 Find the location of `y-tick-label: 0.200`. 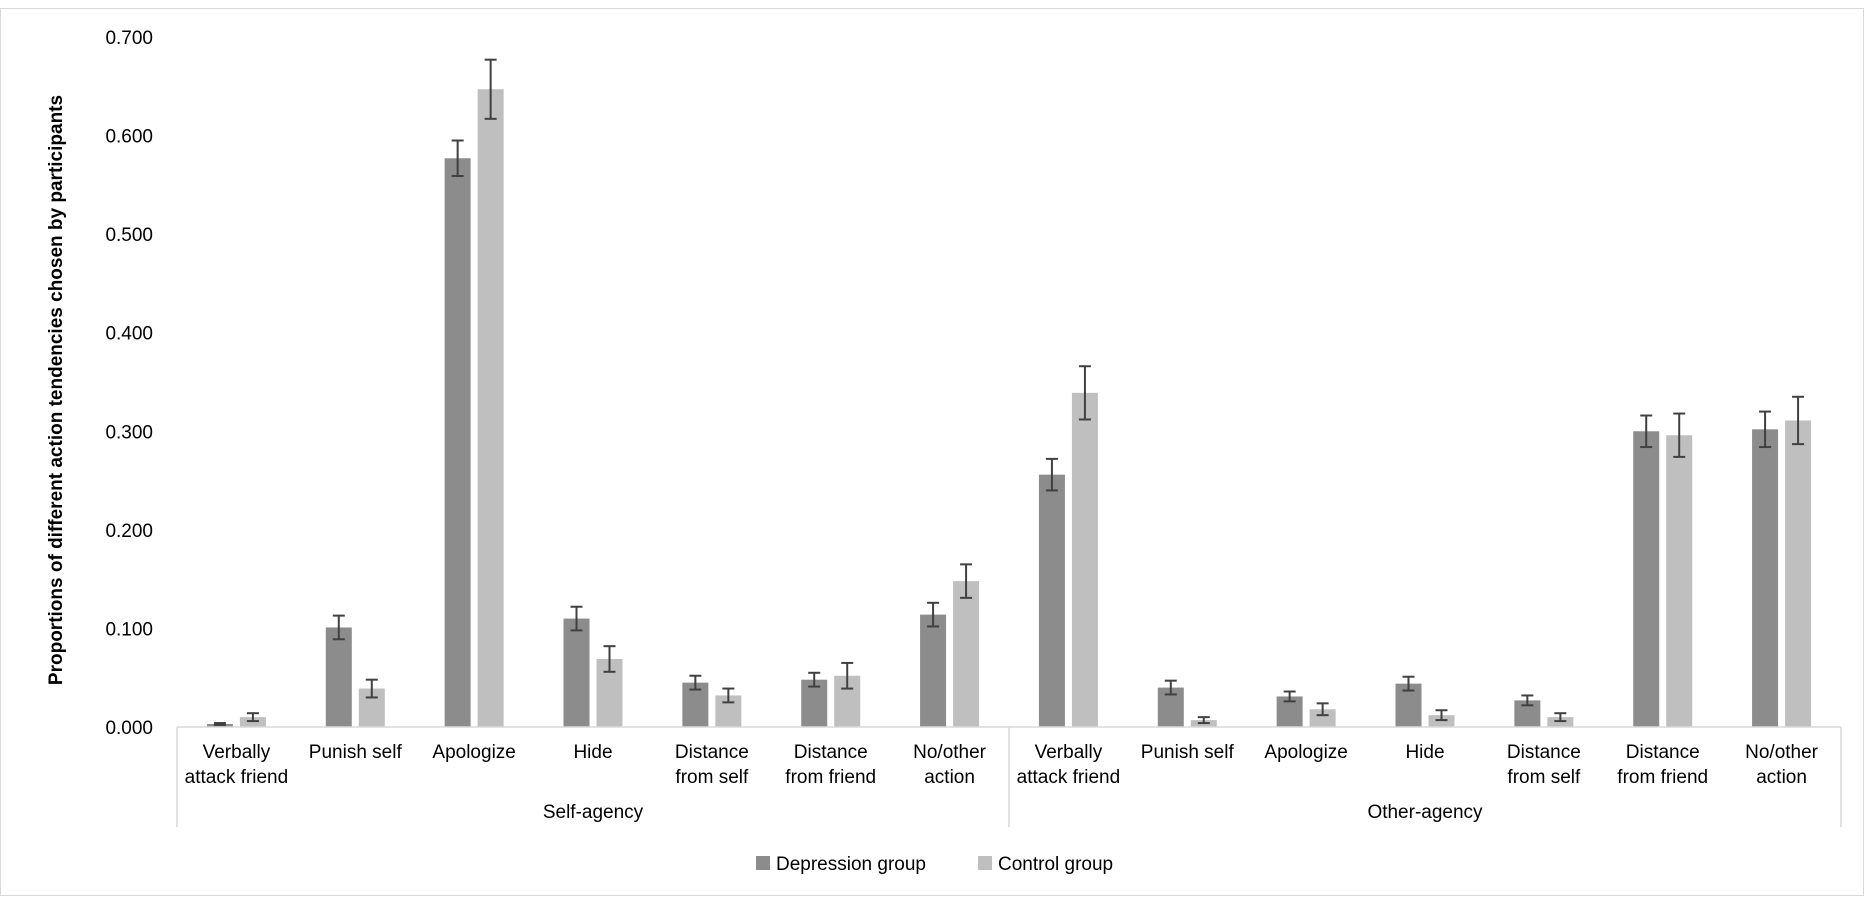

y-tick-label: 0.200 is located at coordinates (129, 531).